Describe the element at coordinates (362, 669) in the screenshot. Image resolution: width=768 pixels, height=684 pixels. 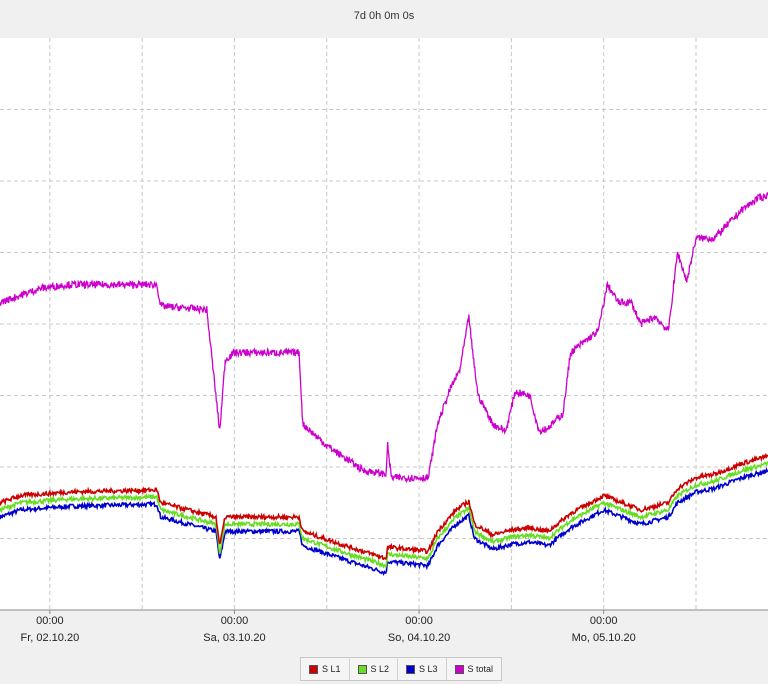
I see `legend-swatch-s-l2` at that location.